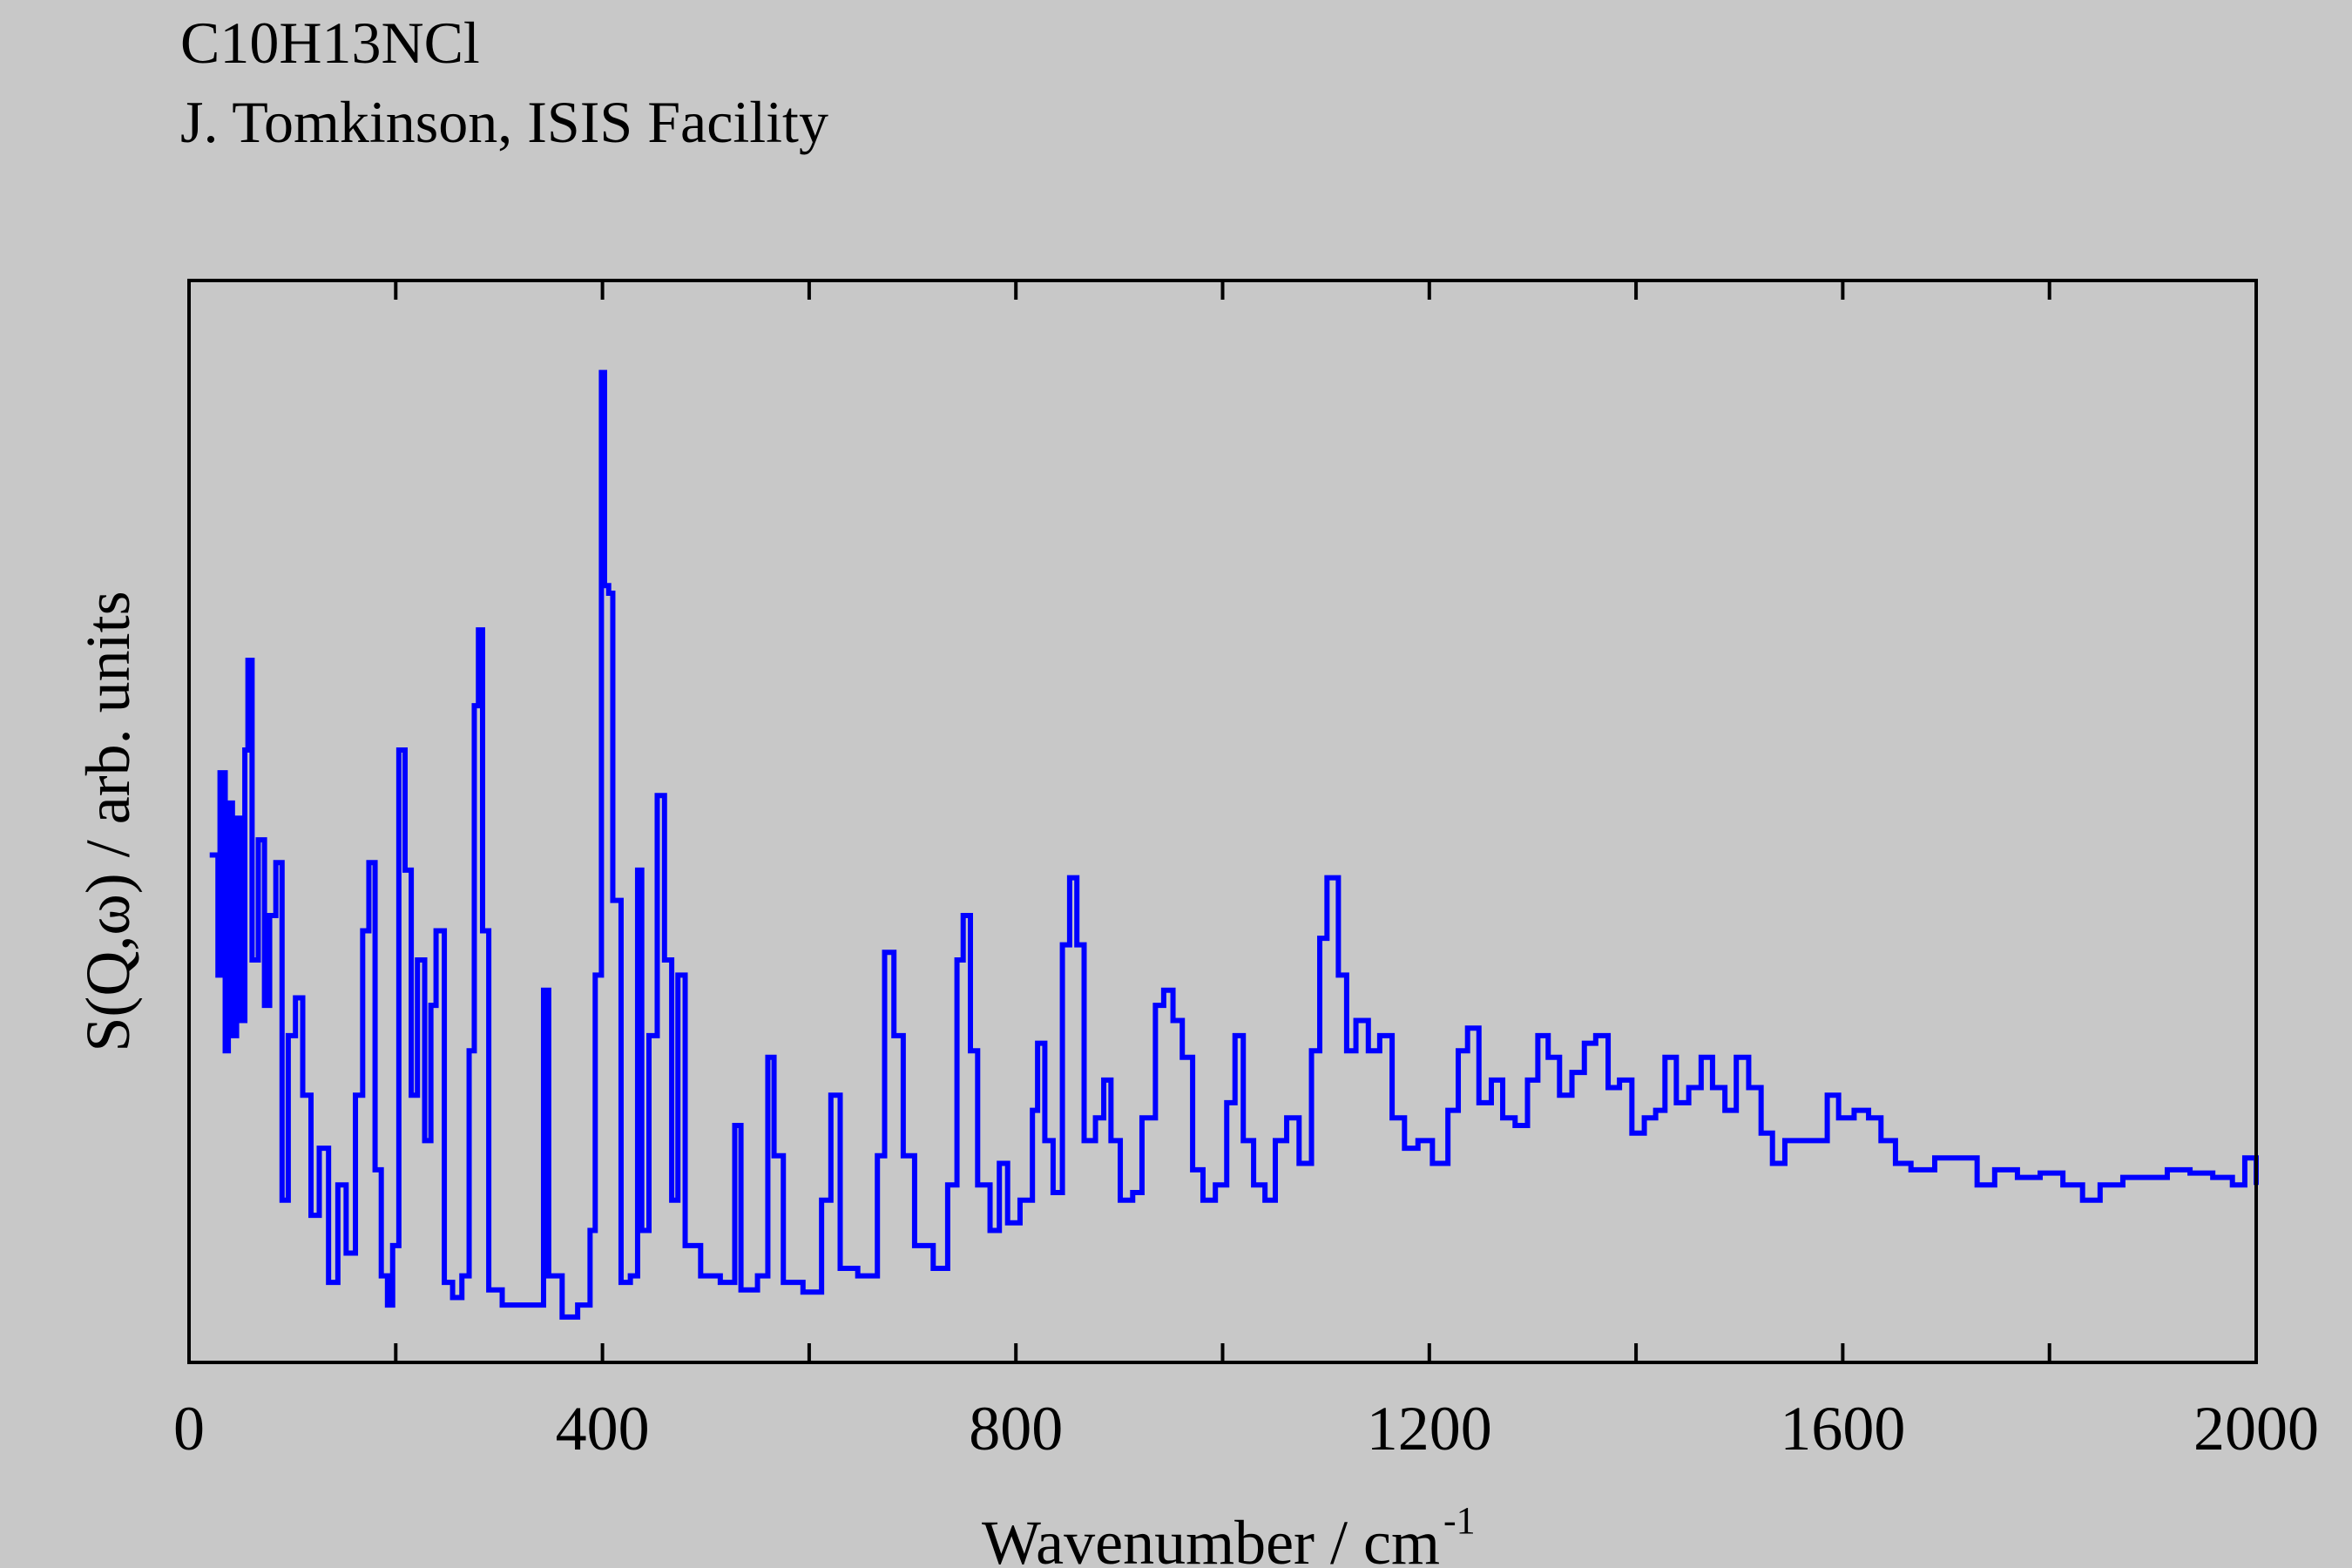  What do you see at coordinates (2256, 1428) in the screenshot?
I see `x-tick-label: 2000` at bounding box center [2256, 1428].